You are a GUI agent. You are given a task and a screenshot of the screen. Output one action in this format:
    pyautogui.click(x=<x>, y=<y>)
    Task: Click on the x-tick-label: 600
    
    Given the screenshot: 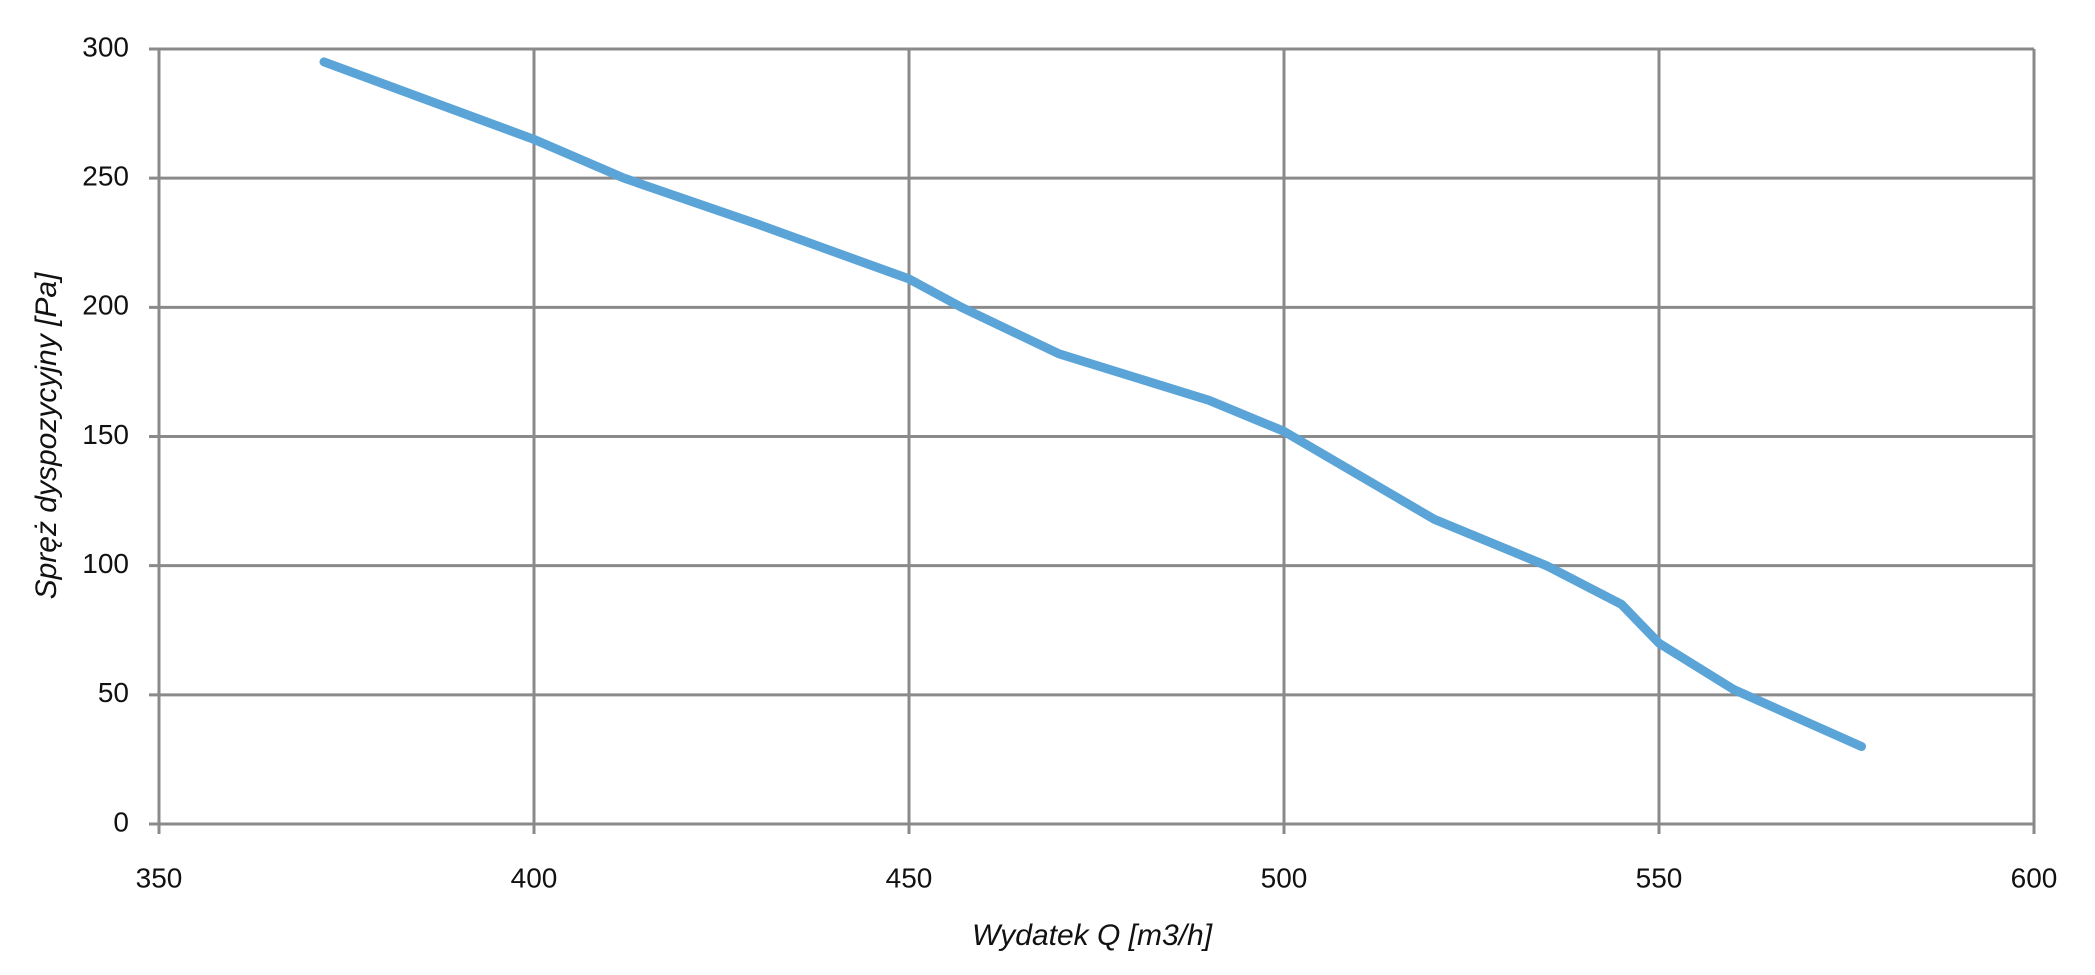 What is the action you would take?
    pyautogui.click(x=2034, y=877)
    